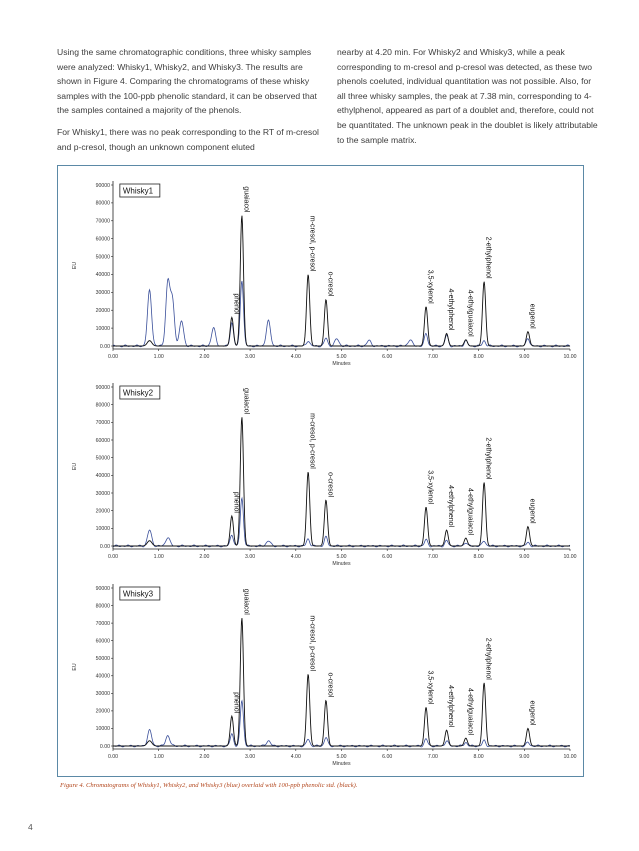 The width and height of the screenshot is (639, 851). I want to click on peak-label: o-cresol, so click(329, 484).